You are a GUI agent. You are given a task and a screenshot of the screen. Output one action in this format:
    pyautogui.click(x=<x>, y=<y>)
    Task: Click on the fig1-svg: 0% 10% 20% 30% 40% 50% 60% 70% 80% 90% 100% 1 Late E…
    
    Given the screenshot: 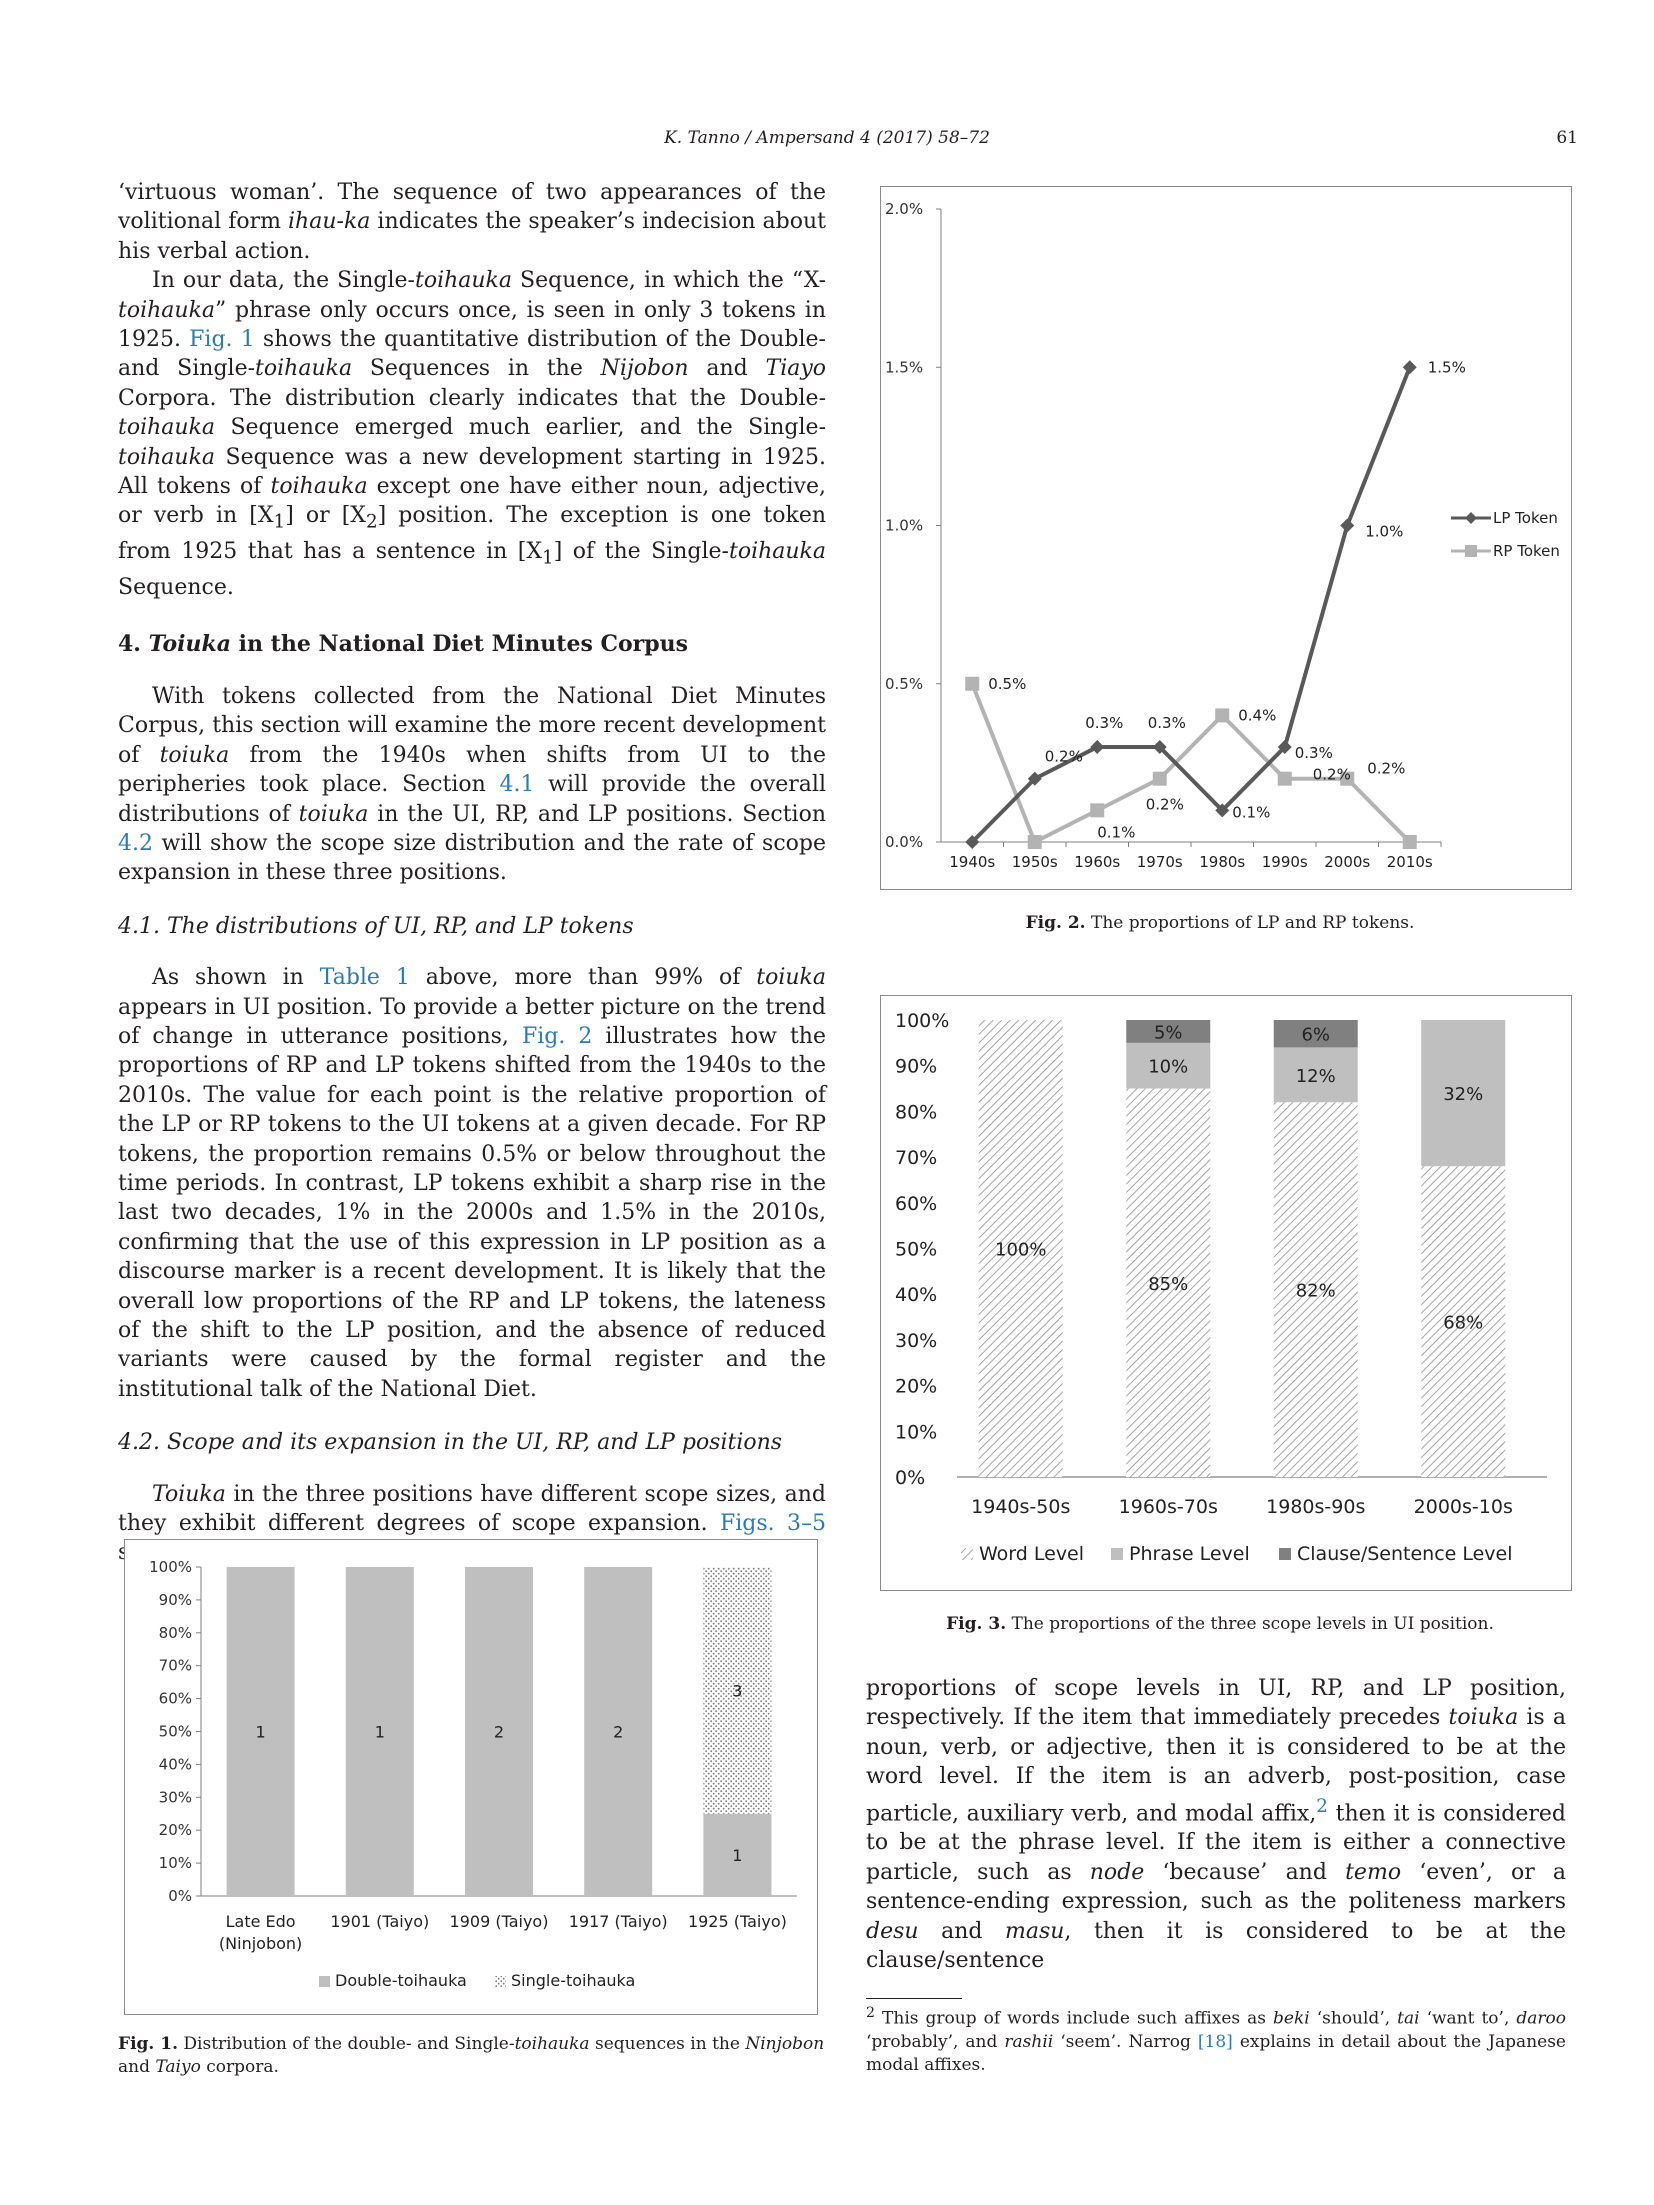 What is the action you would take?
    pyautogui.click(x=473, y=1774)
    